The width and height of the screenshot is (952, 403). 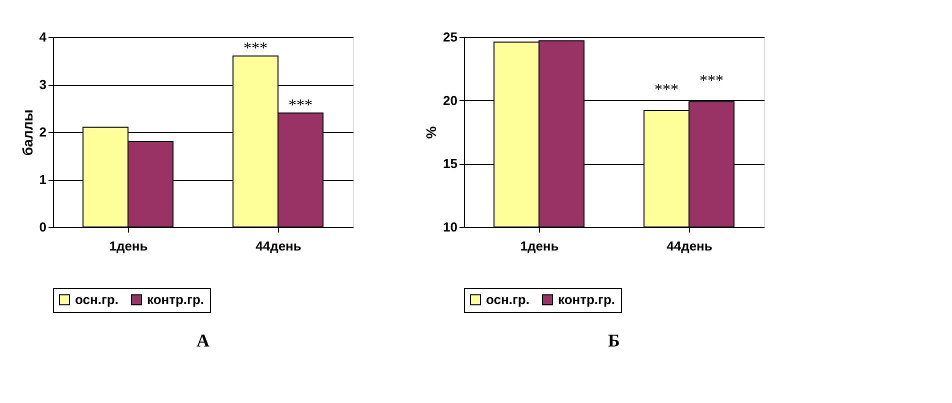 I want to click on y-tick-label: 10, so click(x=450, y=227).